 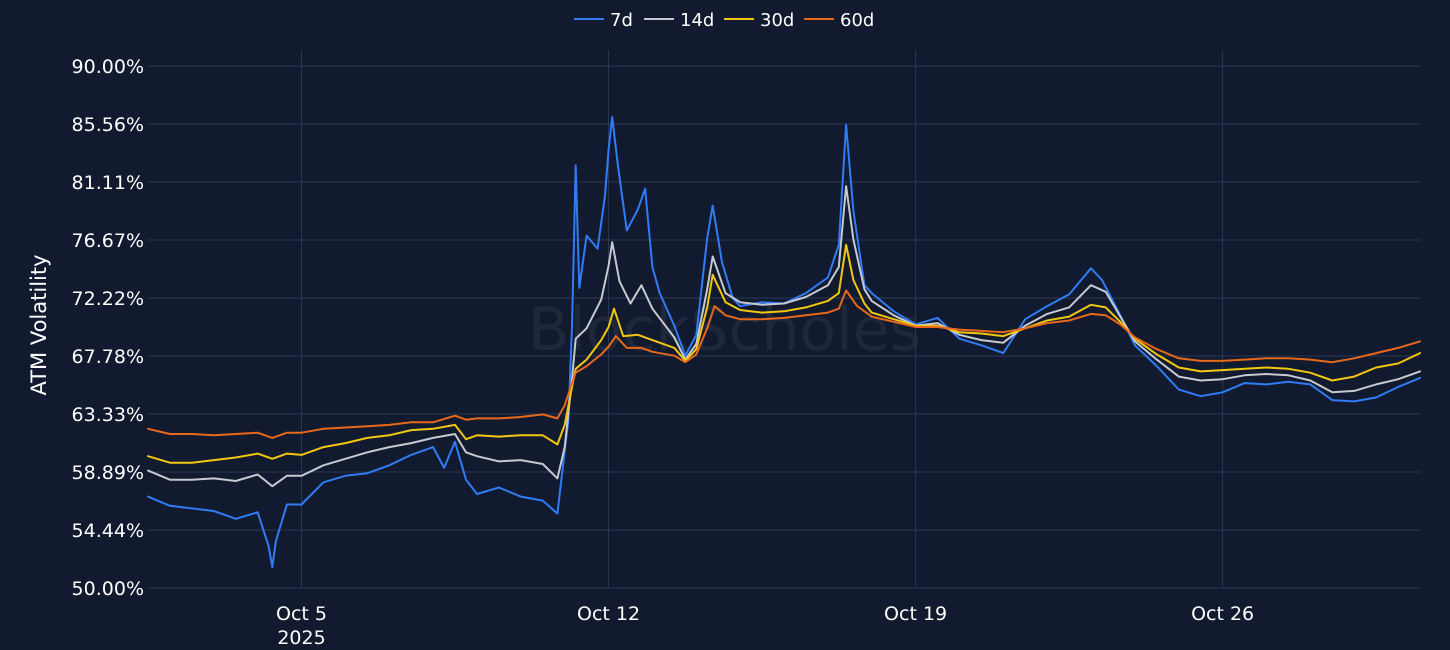 What do you see at coordinates (108, 299) in the screenshot?
I see `y-tick-label: 72.22%` at bounding box center [108, 299].